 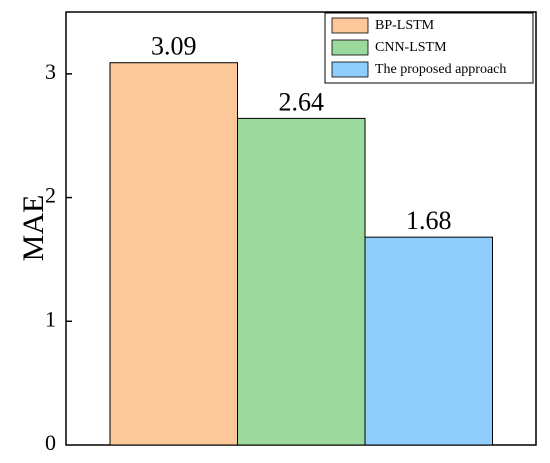 I want to click on legend-label: BP-LSTM, so click(x=405, y=25).